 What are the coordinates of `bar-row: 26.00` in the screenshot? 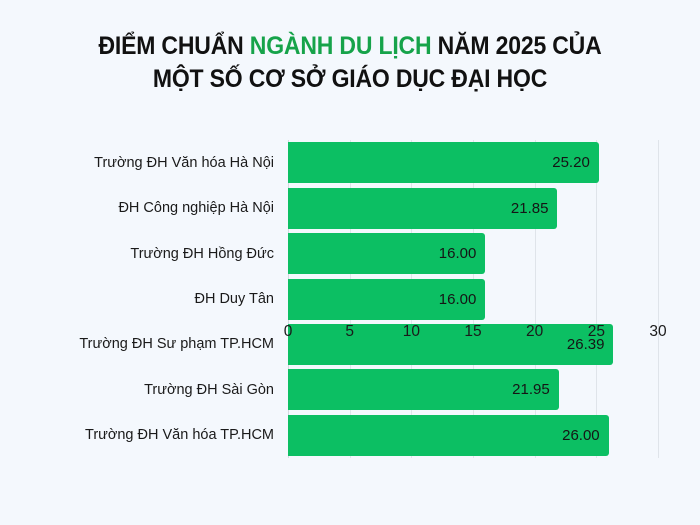 It's located at (473, 435).